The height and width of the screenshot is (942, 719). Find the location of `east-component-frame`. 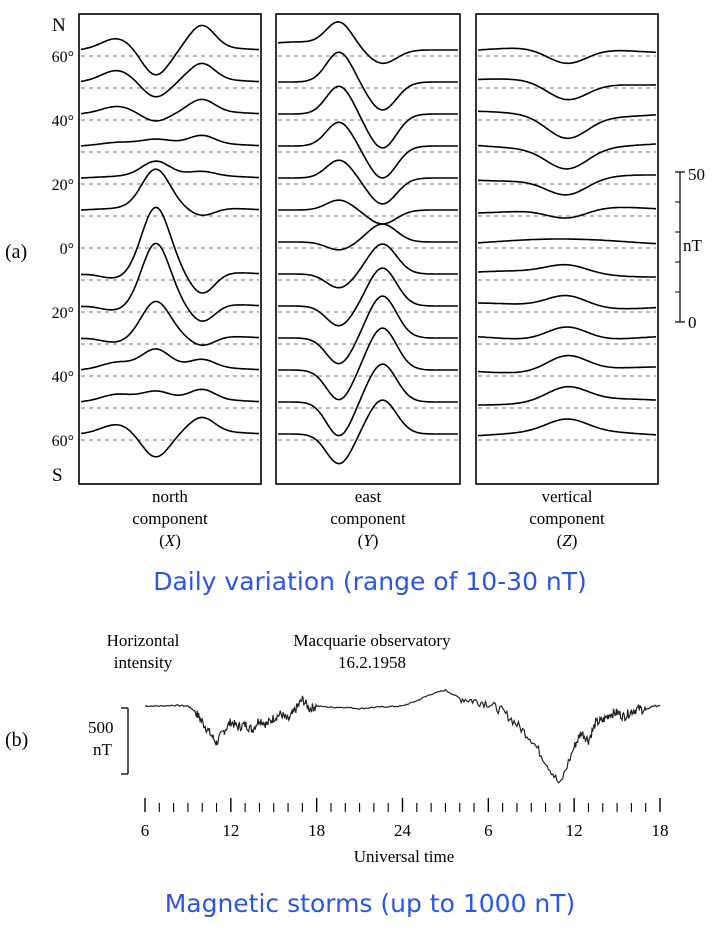

east-component-frame is located at coordinates (368, 249).